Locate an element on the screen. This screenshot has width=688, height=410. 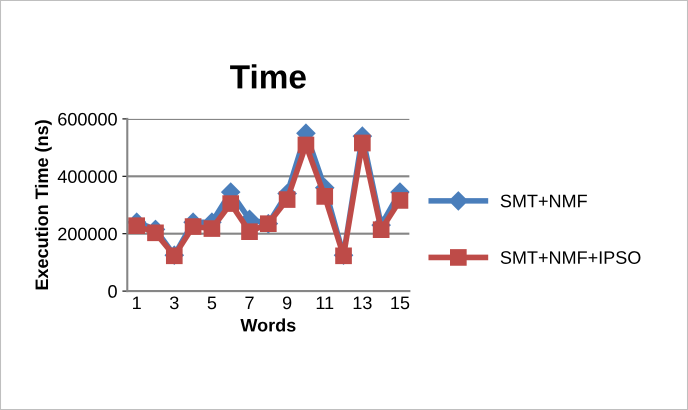
x-axis-title: Words is located at coordinates (268, 325).